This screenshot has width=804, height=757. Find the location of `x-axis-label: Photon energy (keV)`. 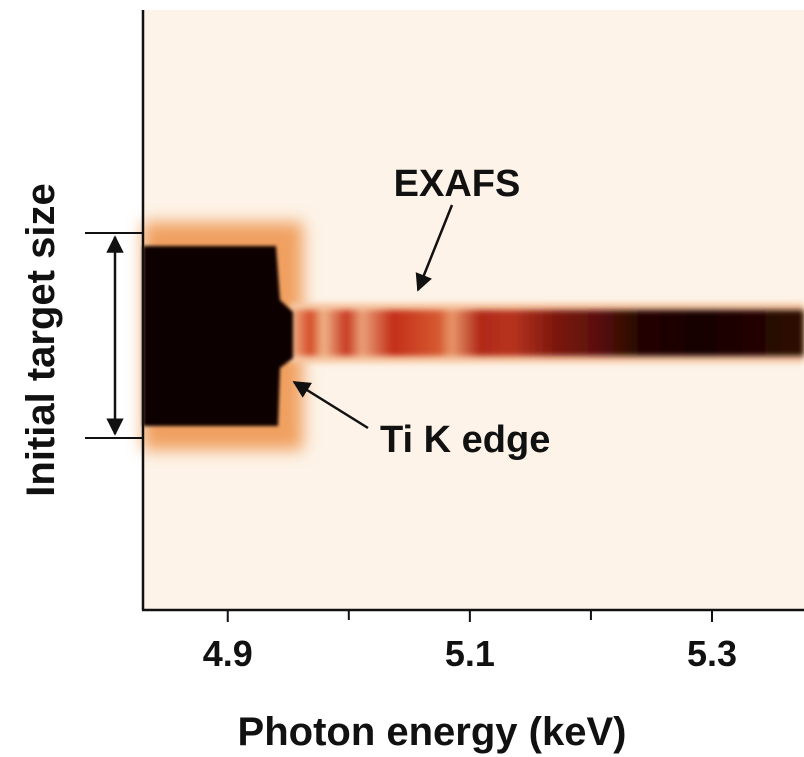

x-axis-label: Photon energy (keV) is located at coordinates (432, 732).